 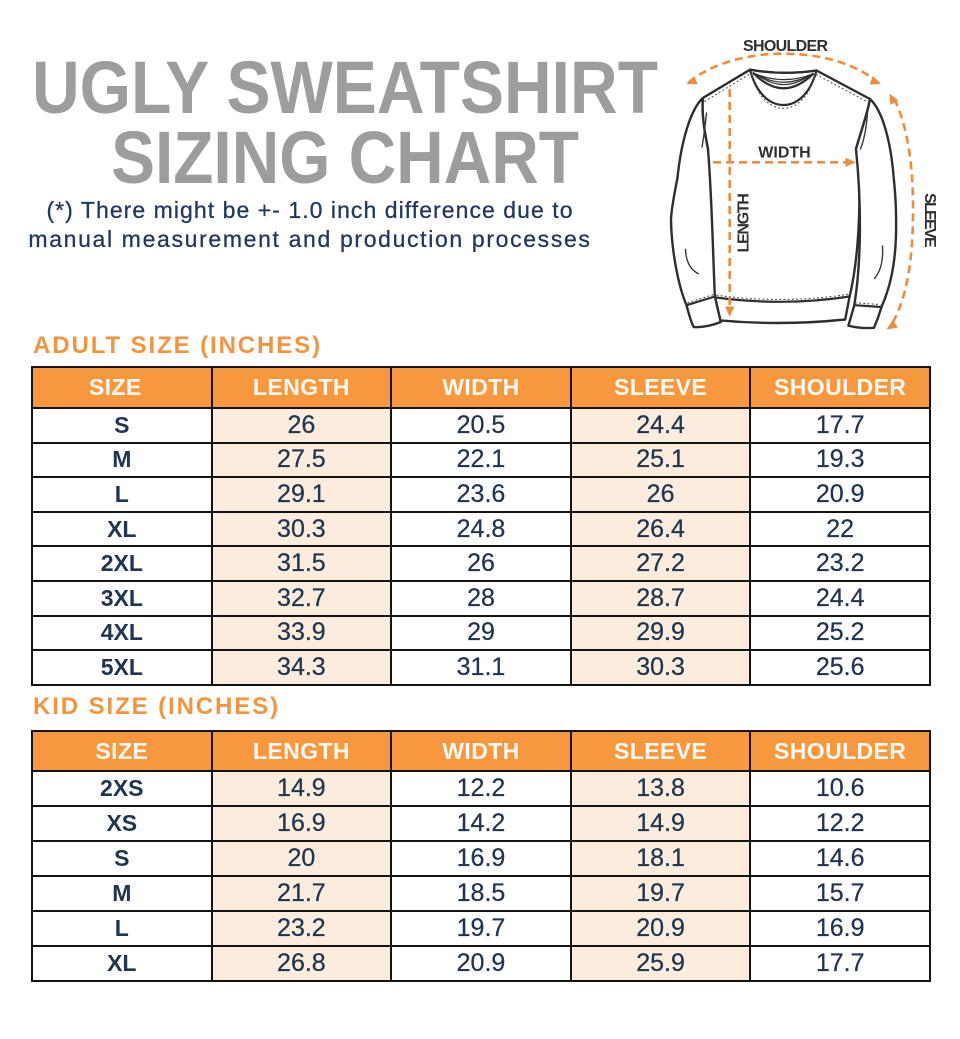 I want to click on svg-text: LENGTH, so click(x=744, y=223).